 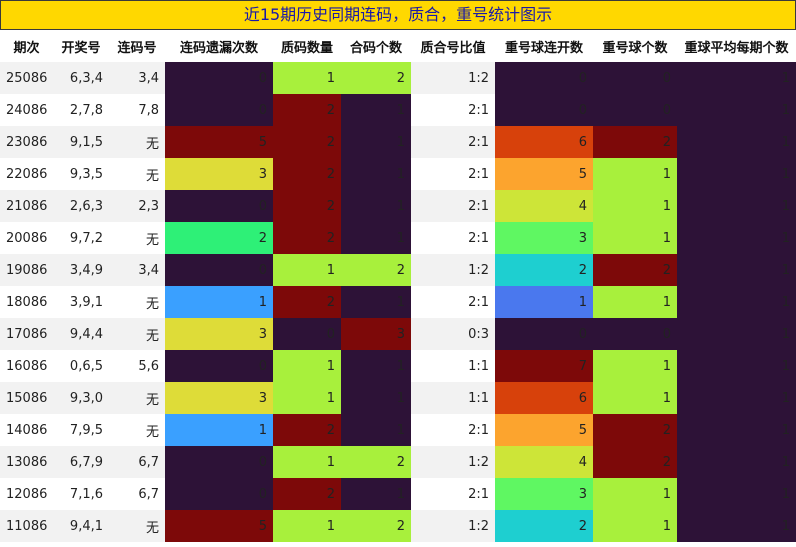 I want to click on table-row: 11086 9,4,1 无 5 1 2 1:2 2 1 1, so click(x=398, y=526).